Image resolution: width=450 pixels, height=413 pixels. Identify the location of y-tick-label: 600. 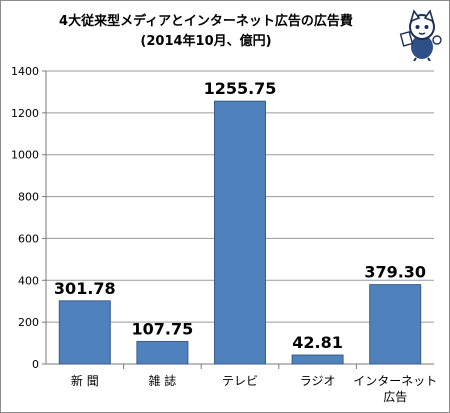
(28, 238).